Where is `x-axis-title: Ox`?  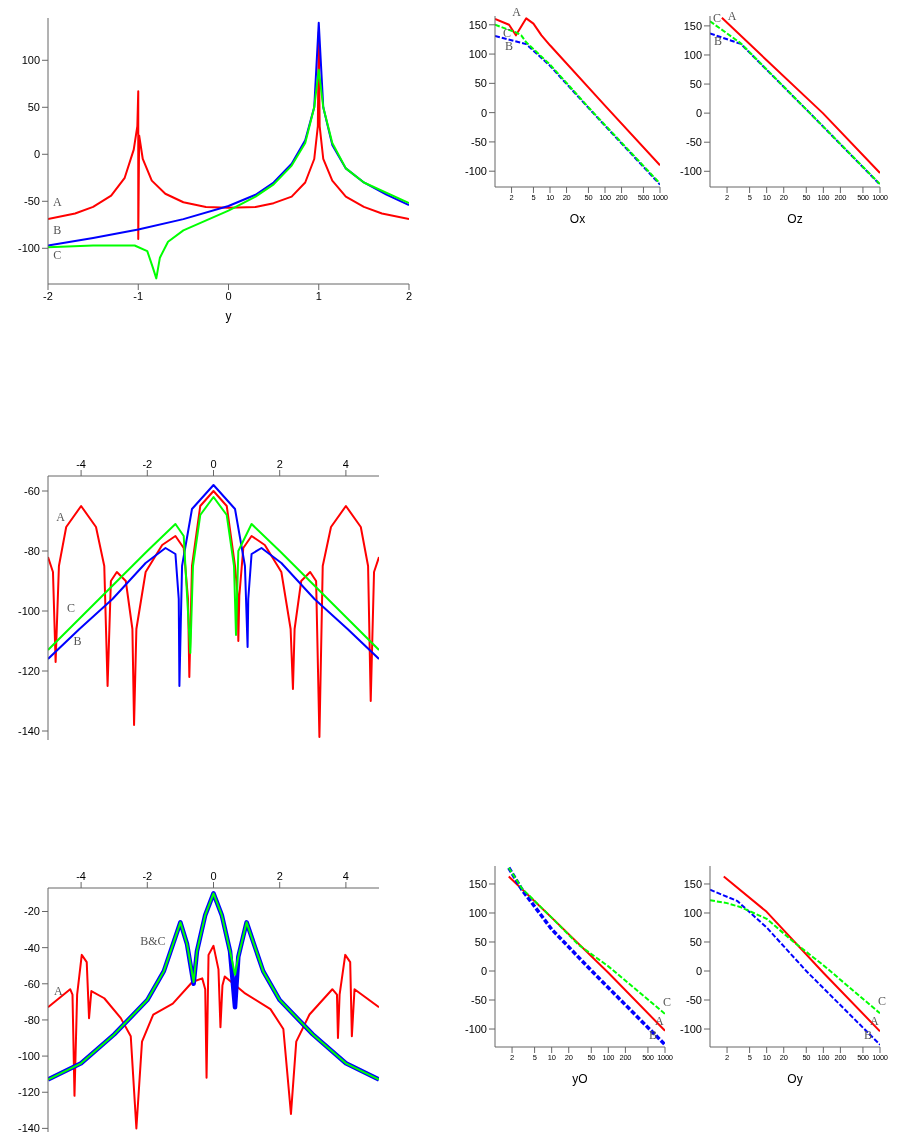
x-axis-title: Ox is located at coordinates (577, 219).